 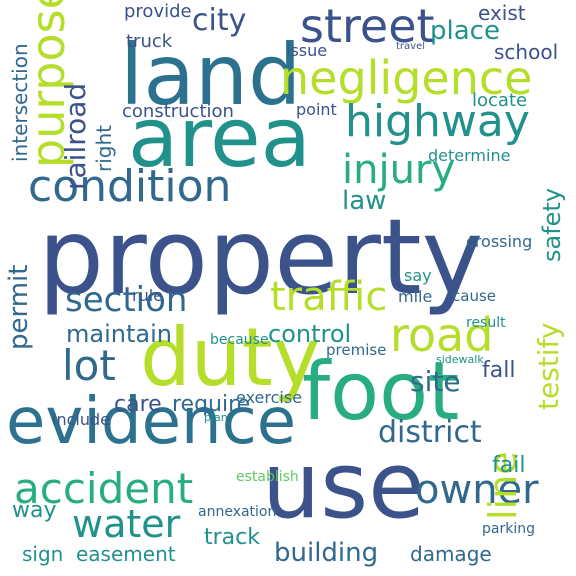 What do you see at coordinates (500, 100) in the screenshot?
I see `word-locate: locate` at bounding box center [500, 100].